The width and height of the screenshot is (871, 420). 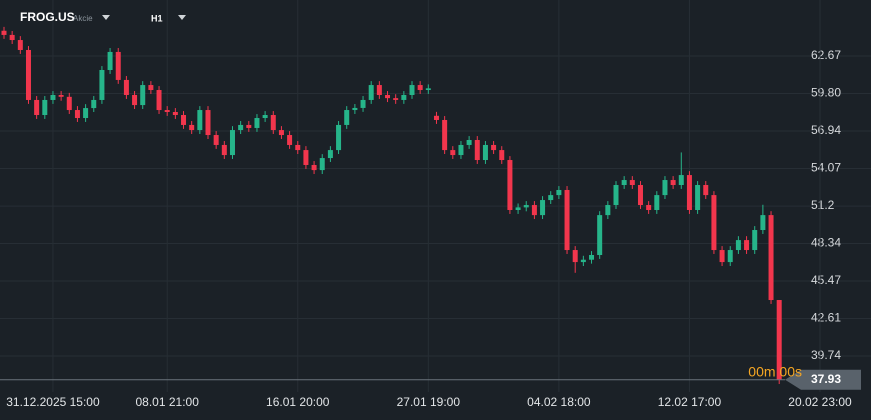 I want to click on y-tick-label: 48.34, so click(x=826, y=243).